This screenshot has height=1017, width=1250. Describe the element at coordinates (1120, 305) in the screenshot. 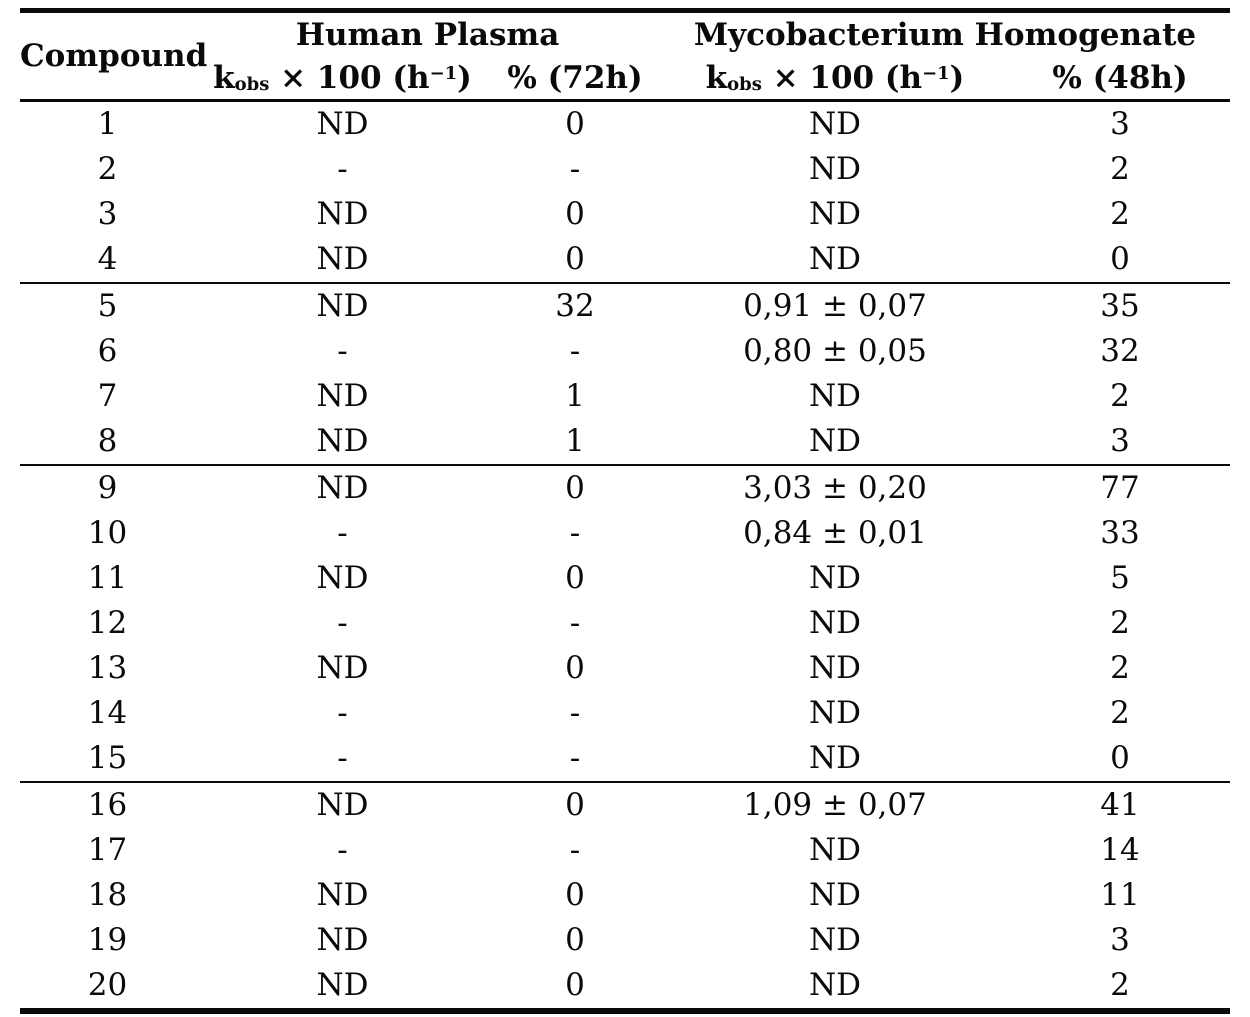

I see `myco-pct-cell: 35` at that location.